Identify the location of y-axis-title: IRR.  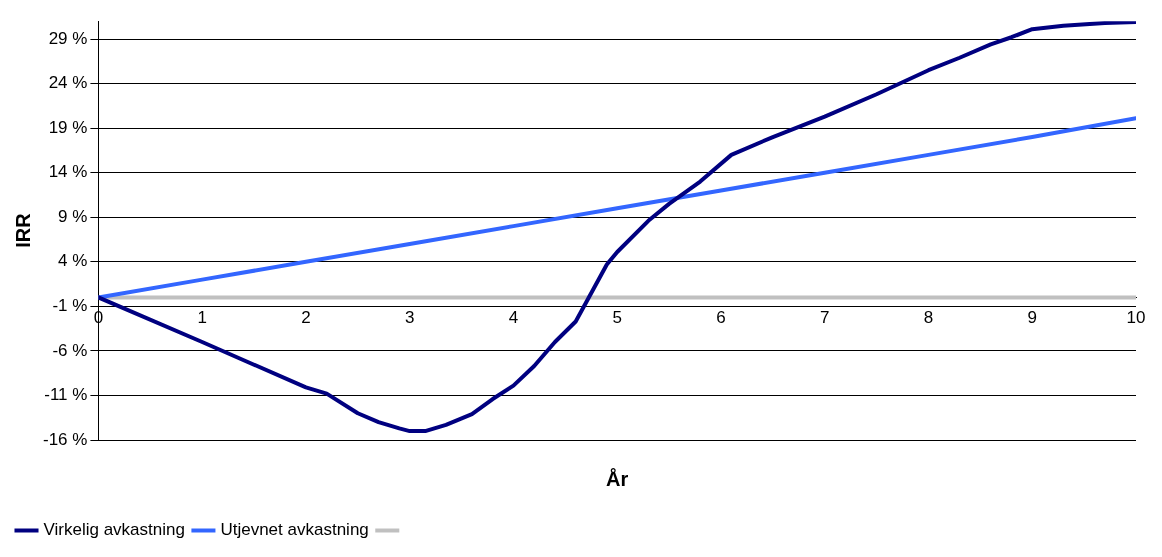
(22, 230).